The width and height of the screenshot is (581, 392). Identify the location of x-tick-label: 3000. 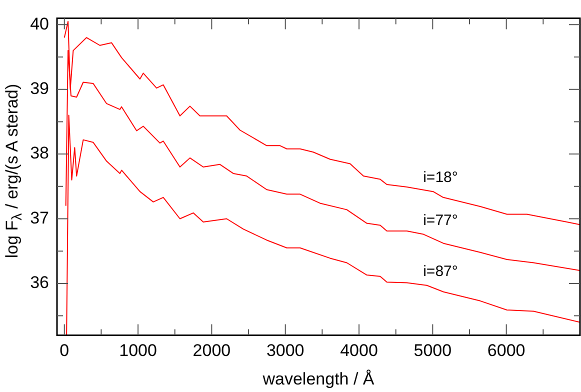
(285, 350).